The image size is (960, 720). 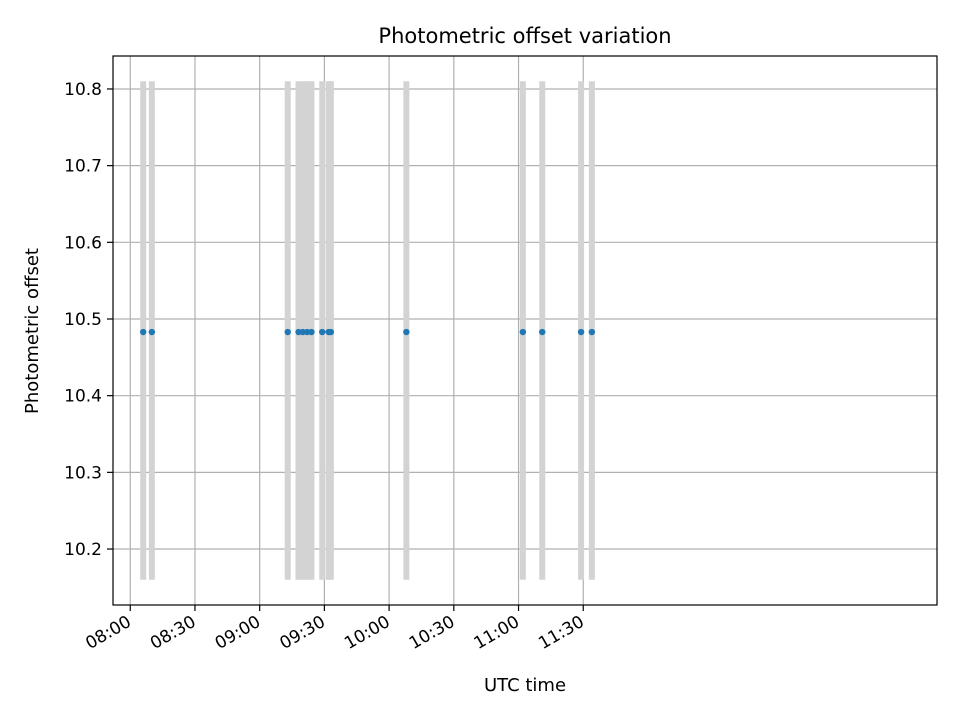 I want to click on point-layer, so click(x=367, y=332).